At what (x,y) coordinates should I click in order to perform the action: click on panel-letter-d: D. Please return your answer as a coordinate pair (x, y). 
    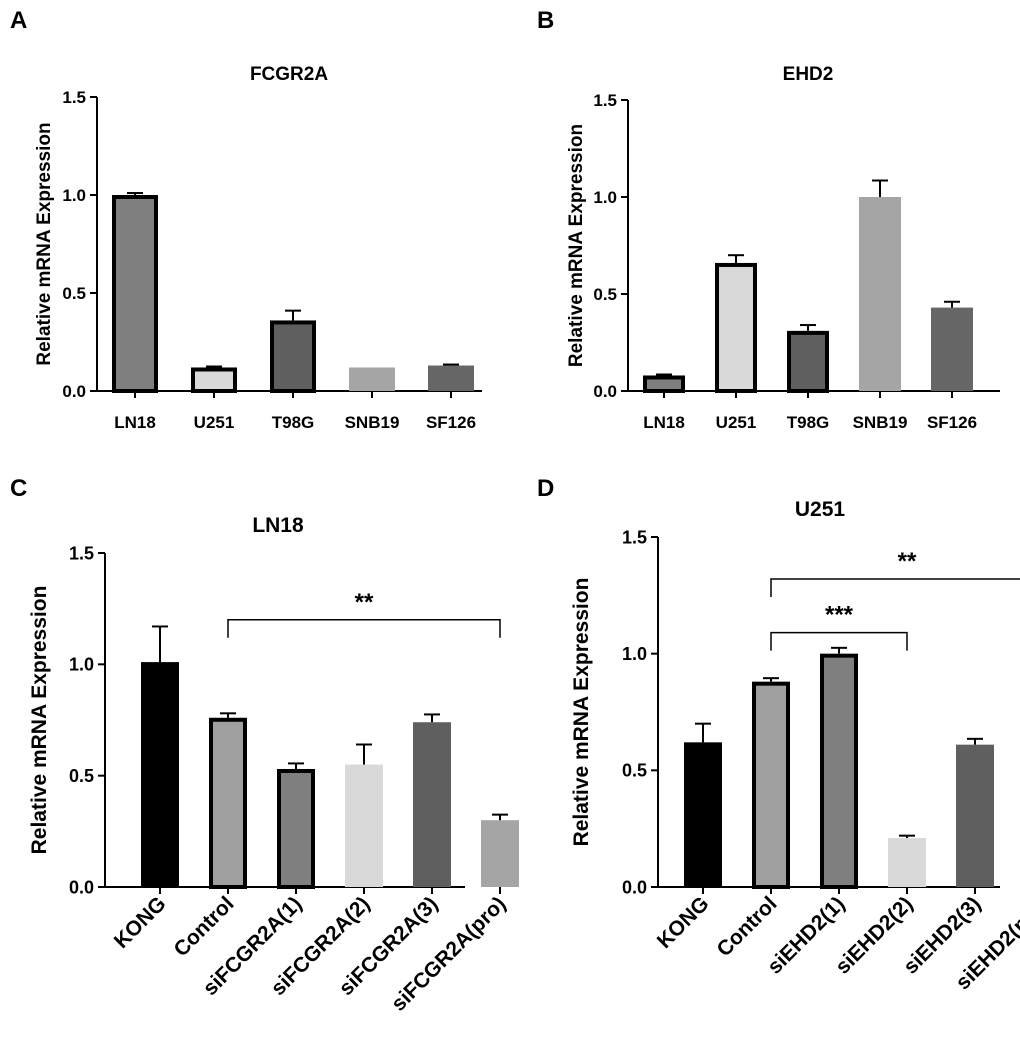
    Looking at the image, I should click on (545, 488).